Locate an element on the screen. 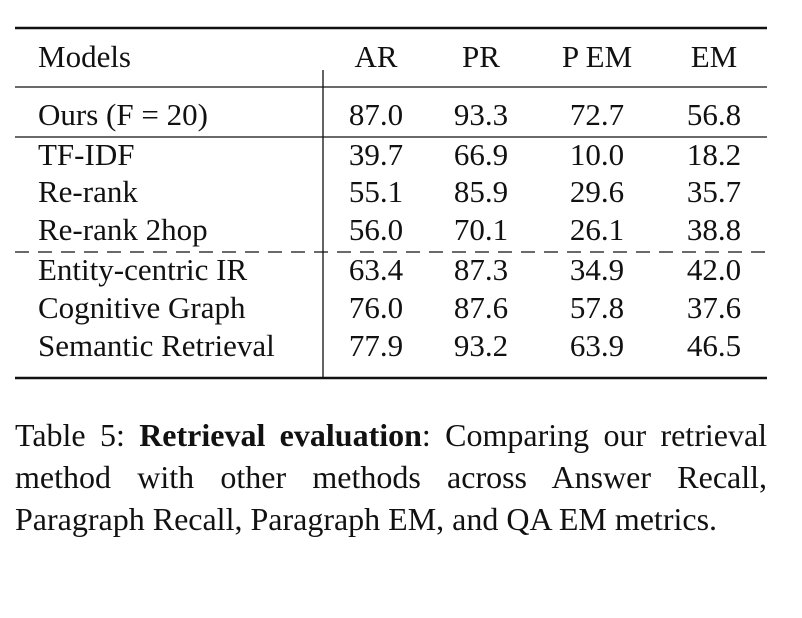 The image size is (802, 618). cell: 63.4 is located at coordinates (376, 269).